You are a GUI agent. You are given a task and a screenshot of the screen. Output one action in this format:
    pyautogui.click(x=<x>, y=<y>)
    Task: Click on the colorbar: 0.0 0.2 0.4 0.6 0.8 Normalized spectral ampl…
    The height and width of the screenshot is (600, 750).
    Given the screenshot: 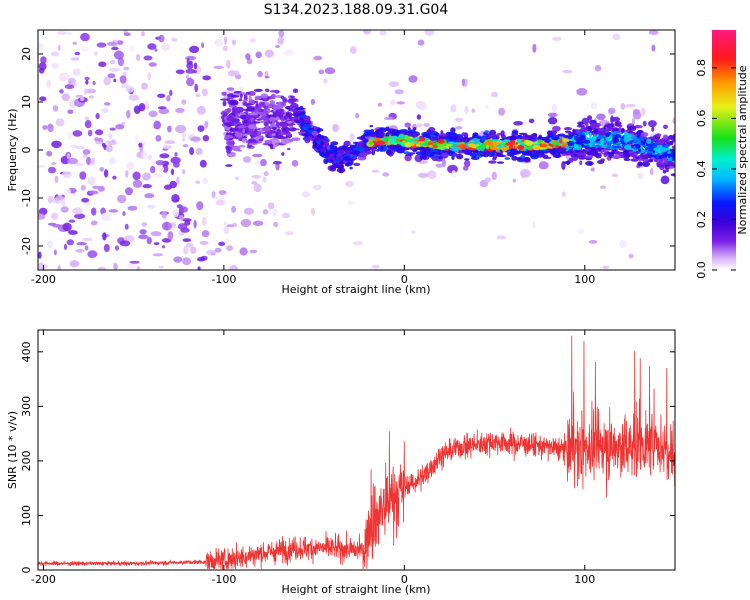 What is the action you would take?
    pyautogui.click(x=722, y=154)
    